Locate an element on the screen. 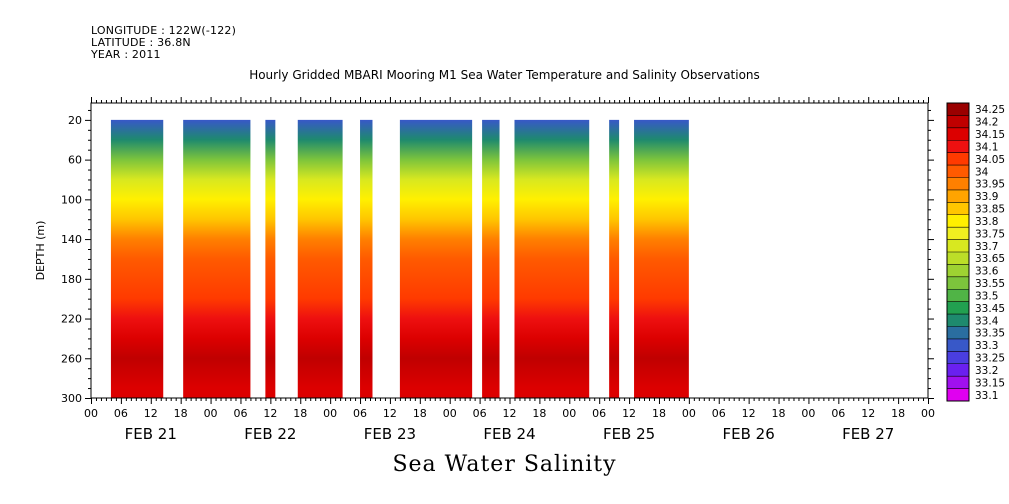  y-tick-label: 180 is located at coordinates (71, 279).